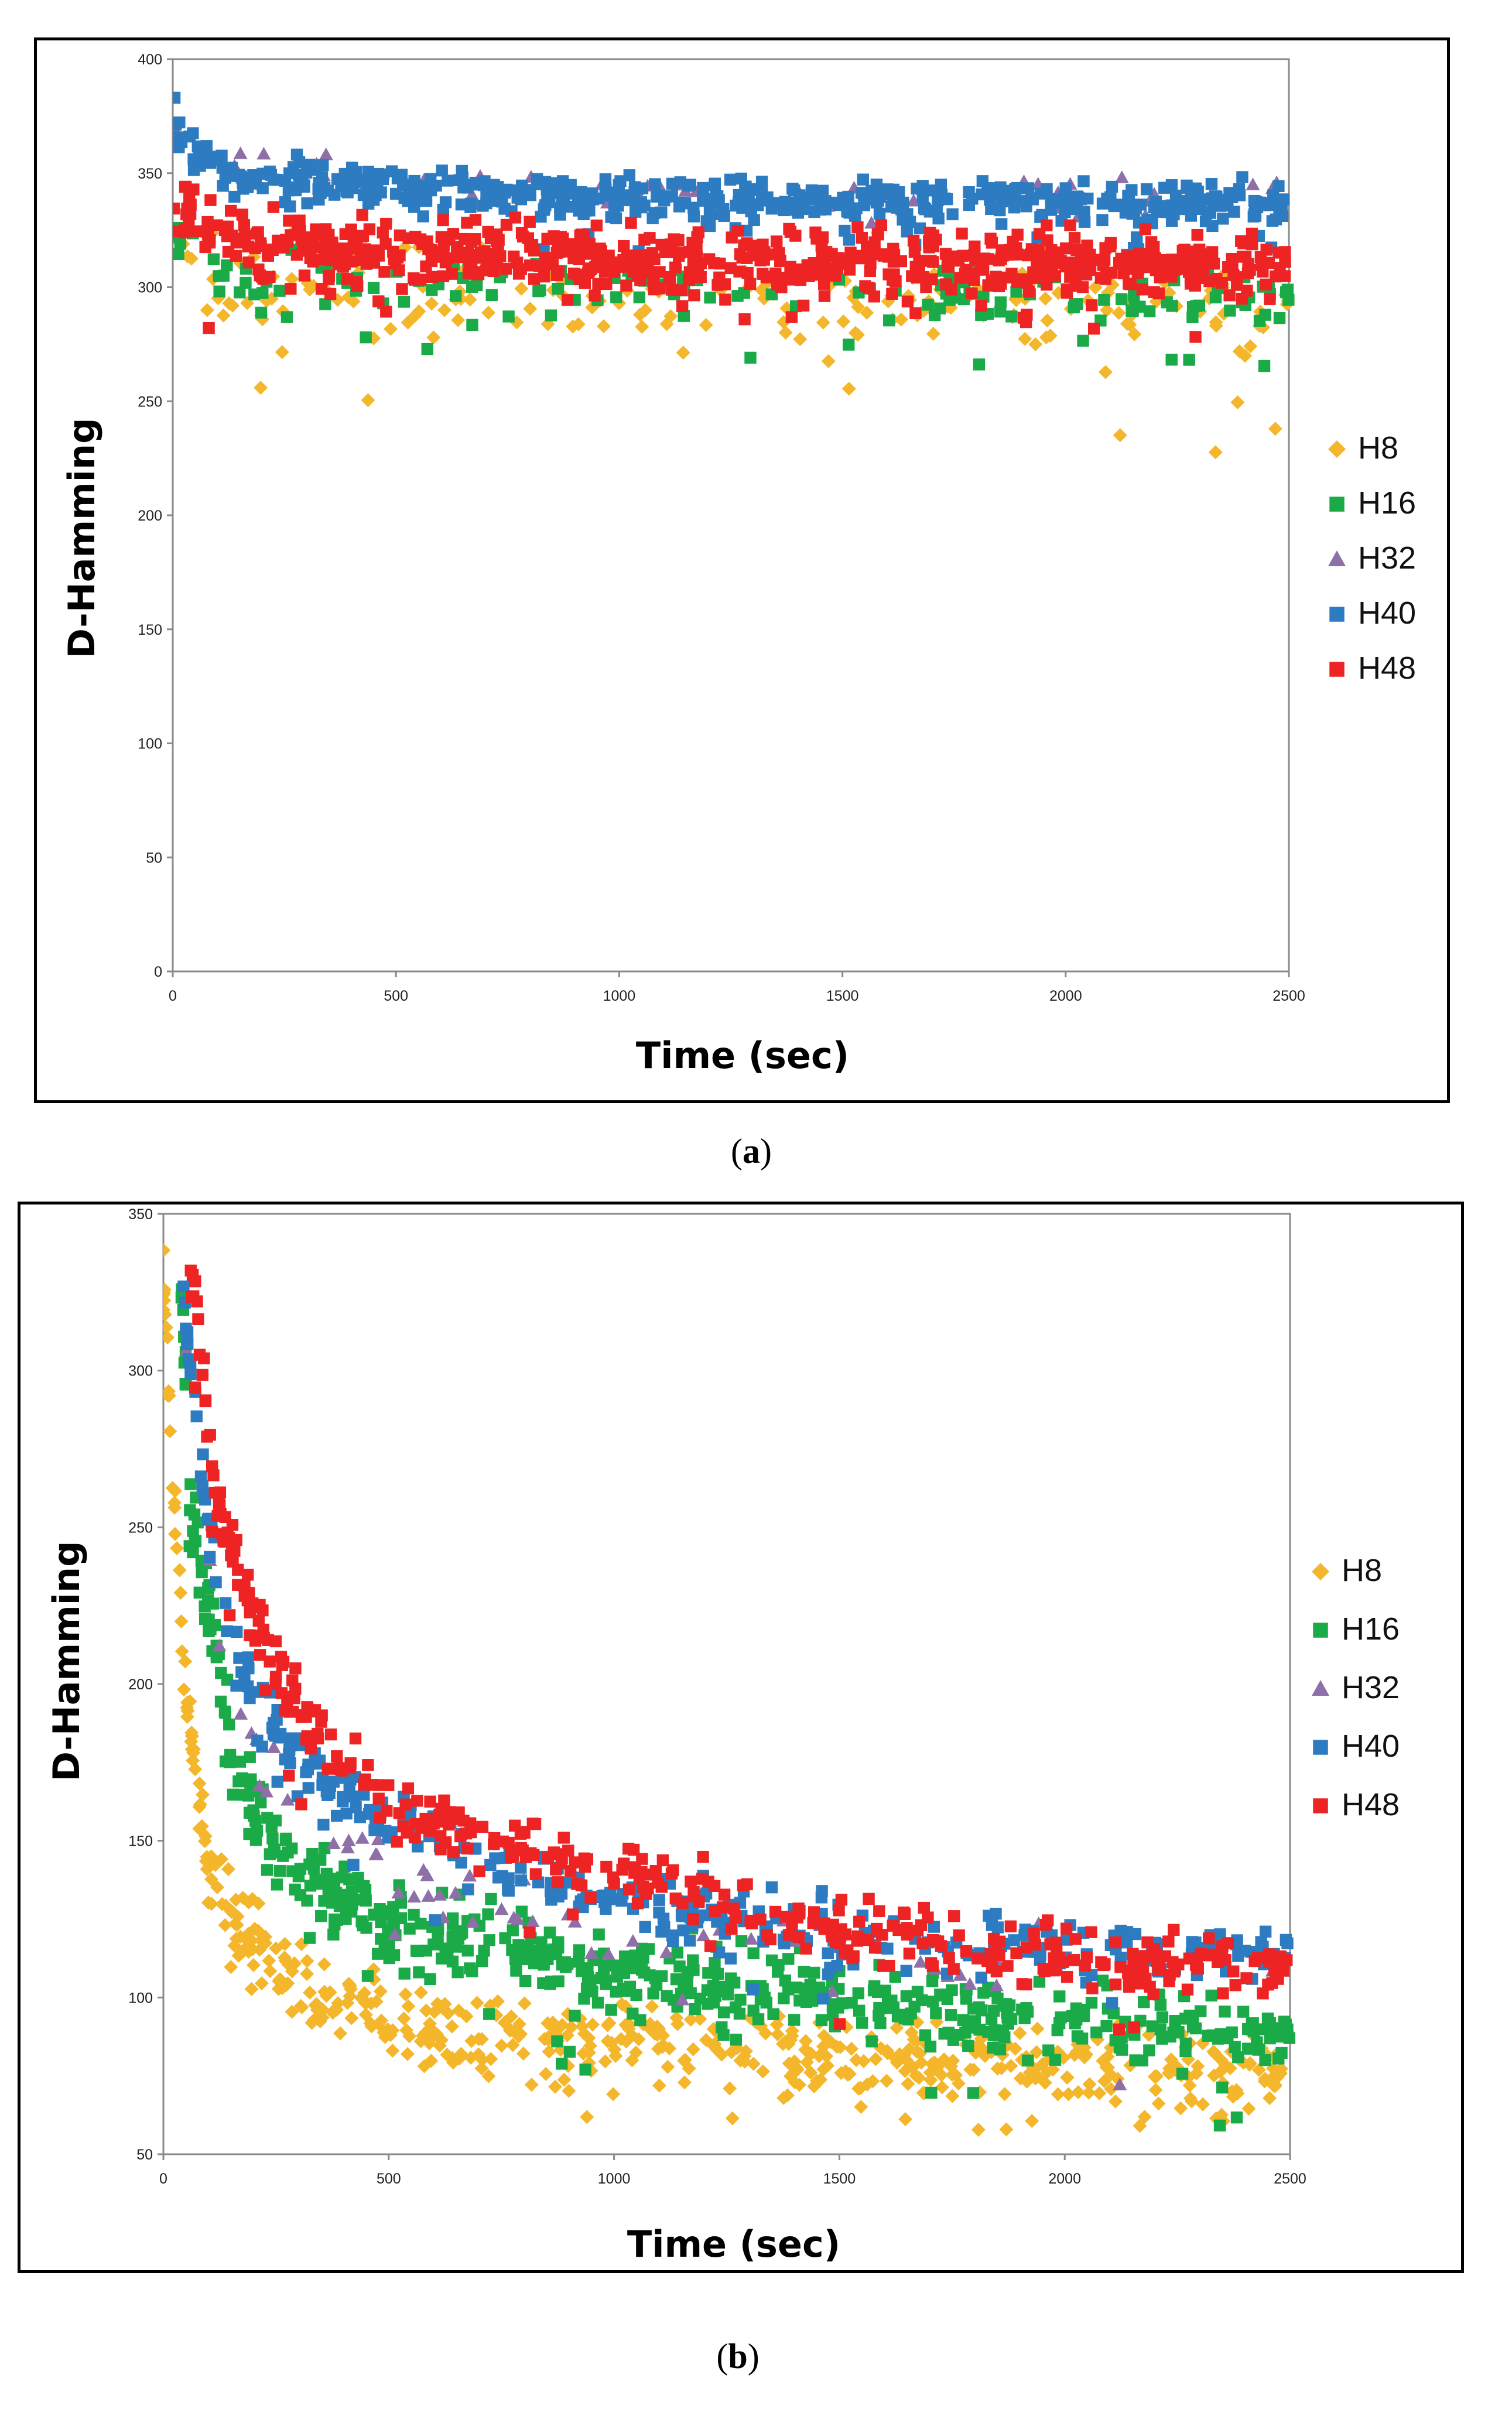 The image size is (1512, 2416). I want to click on x-axis-title: Time (sec), so click(742, 1055).